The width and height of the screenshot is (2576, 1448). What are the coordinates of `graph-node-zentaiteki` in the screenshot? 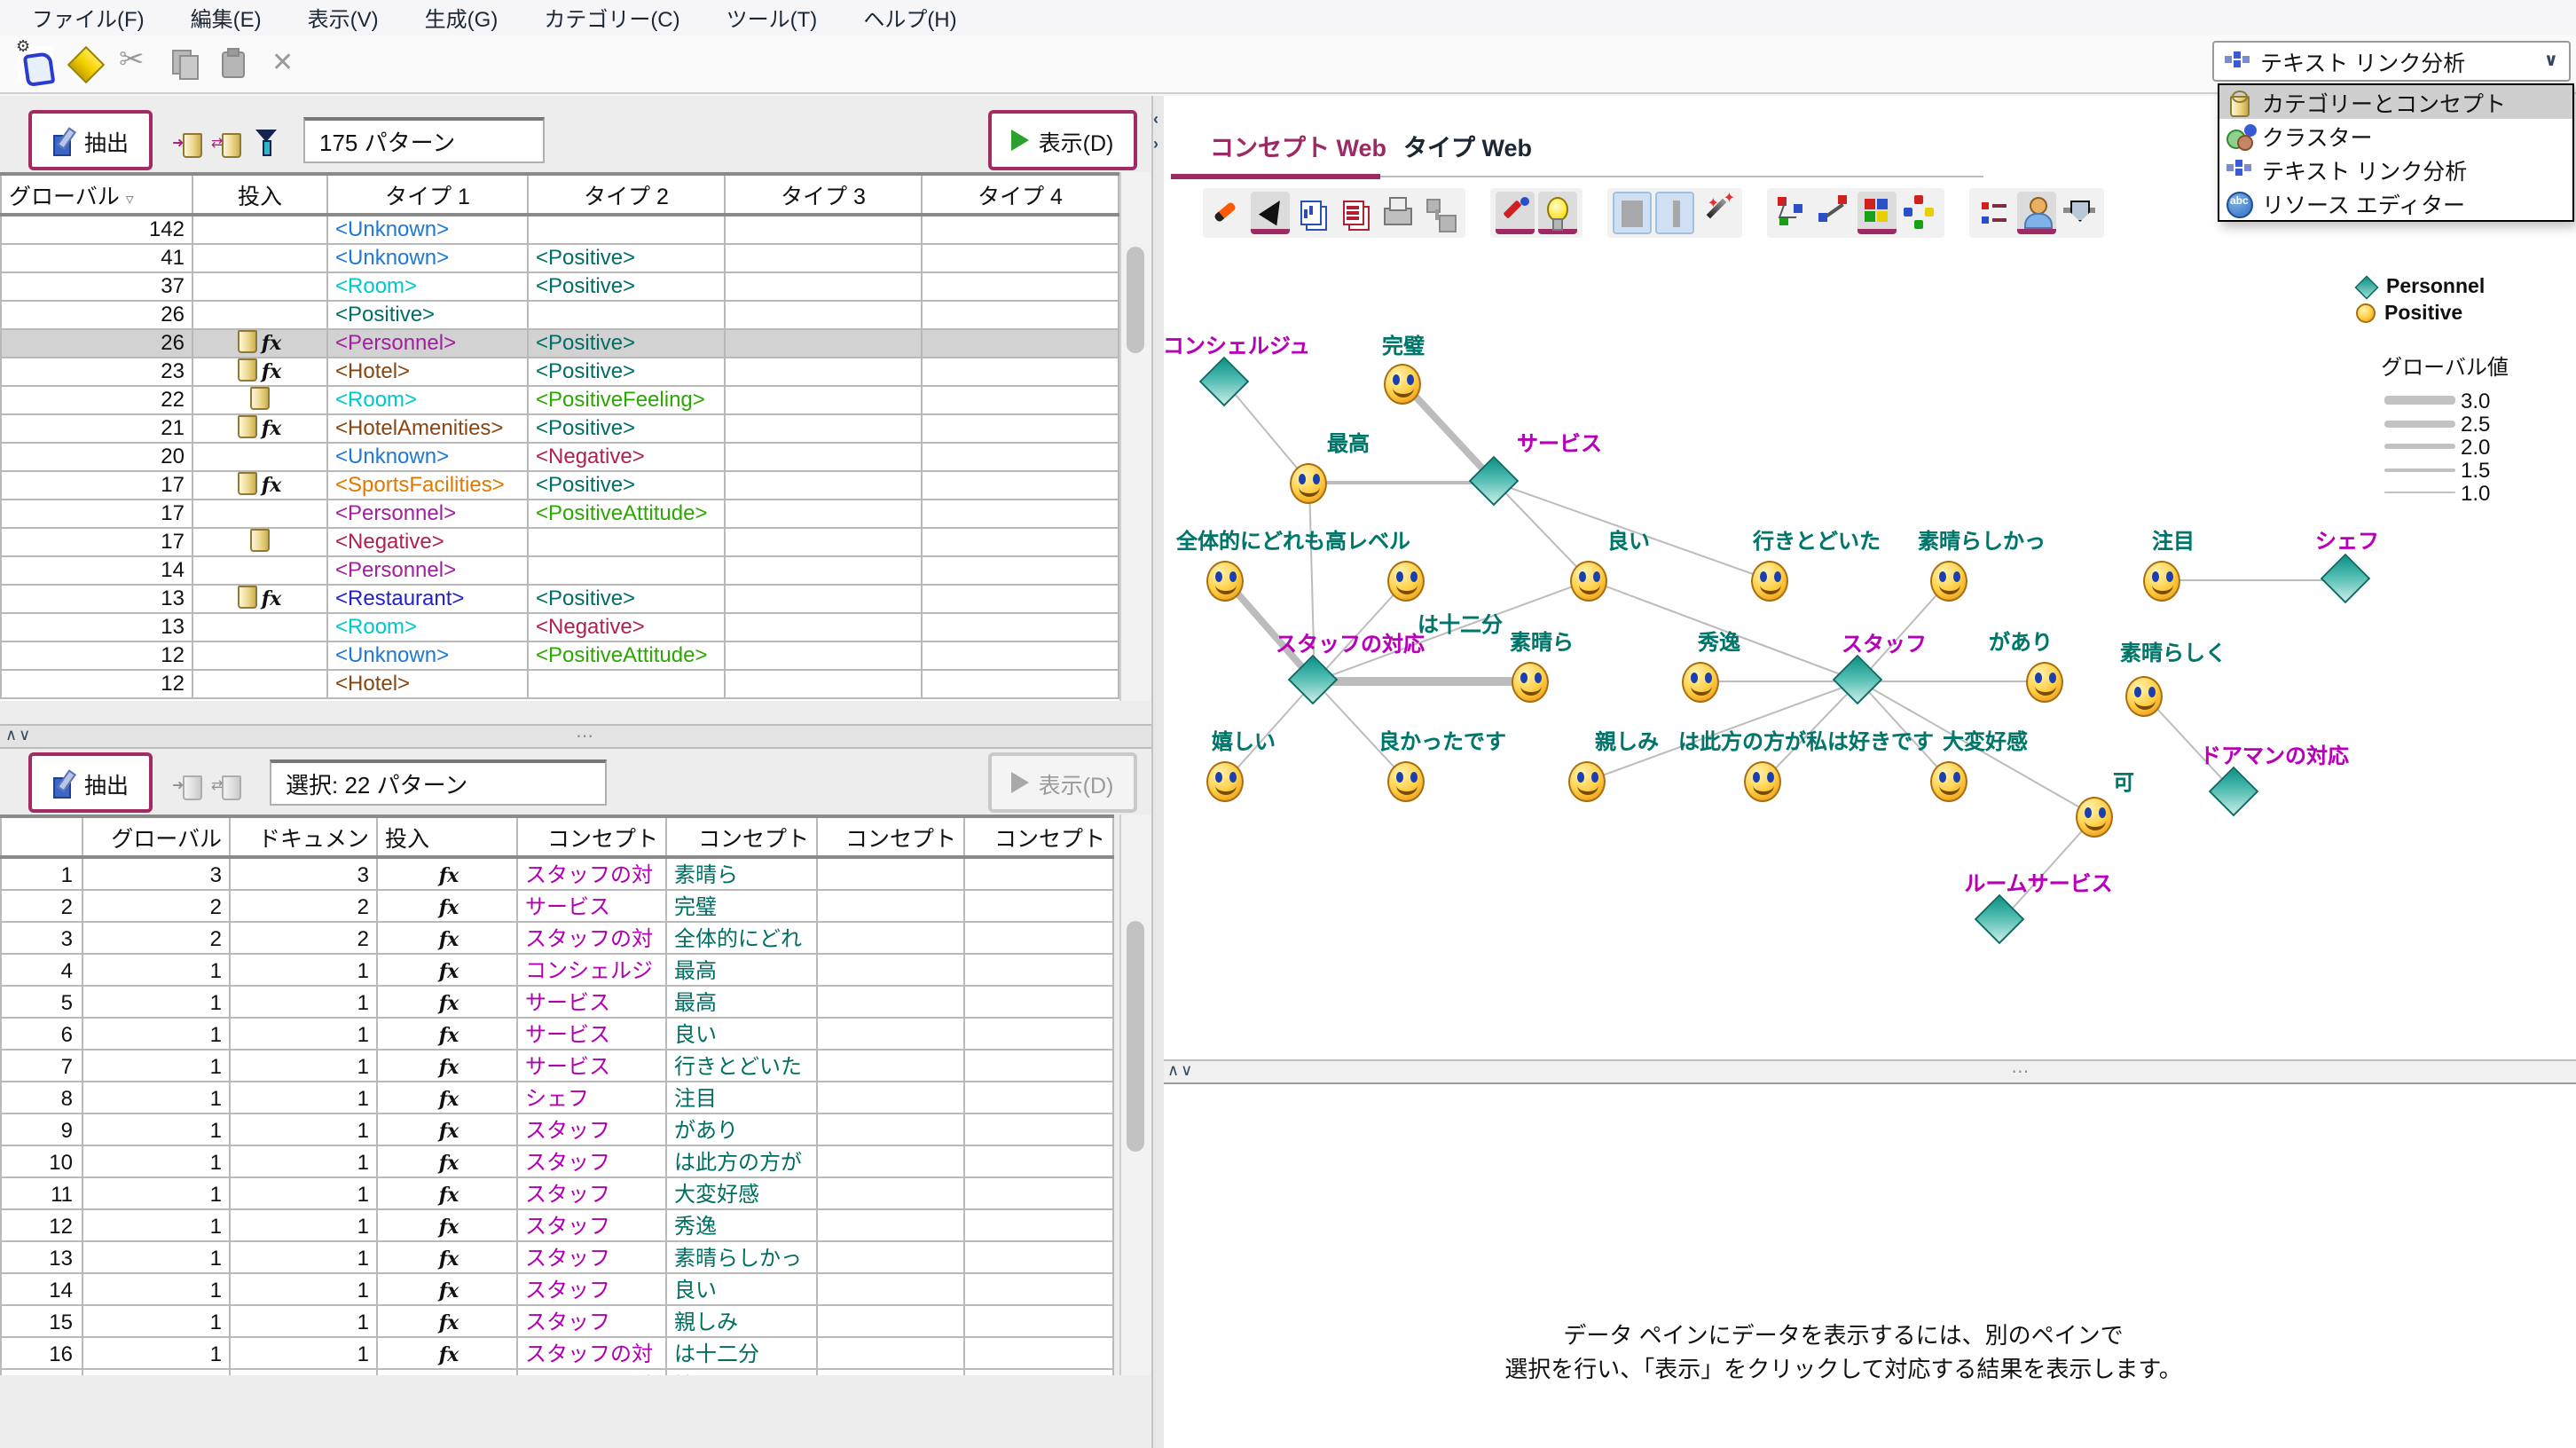 It's located at (1225, 581).